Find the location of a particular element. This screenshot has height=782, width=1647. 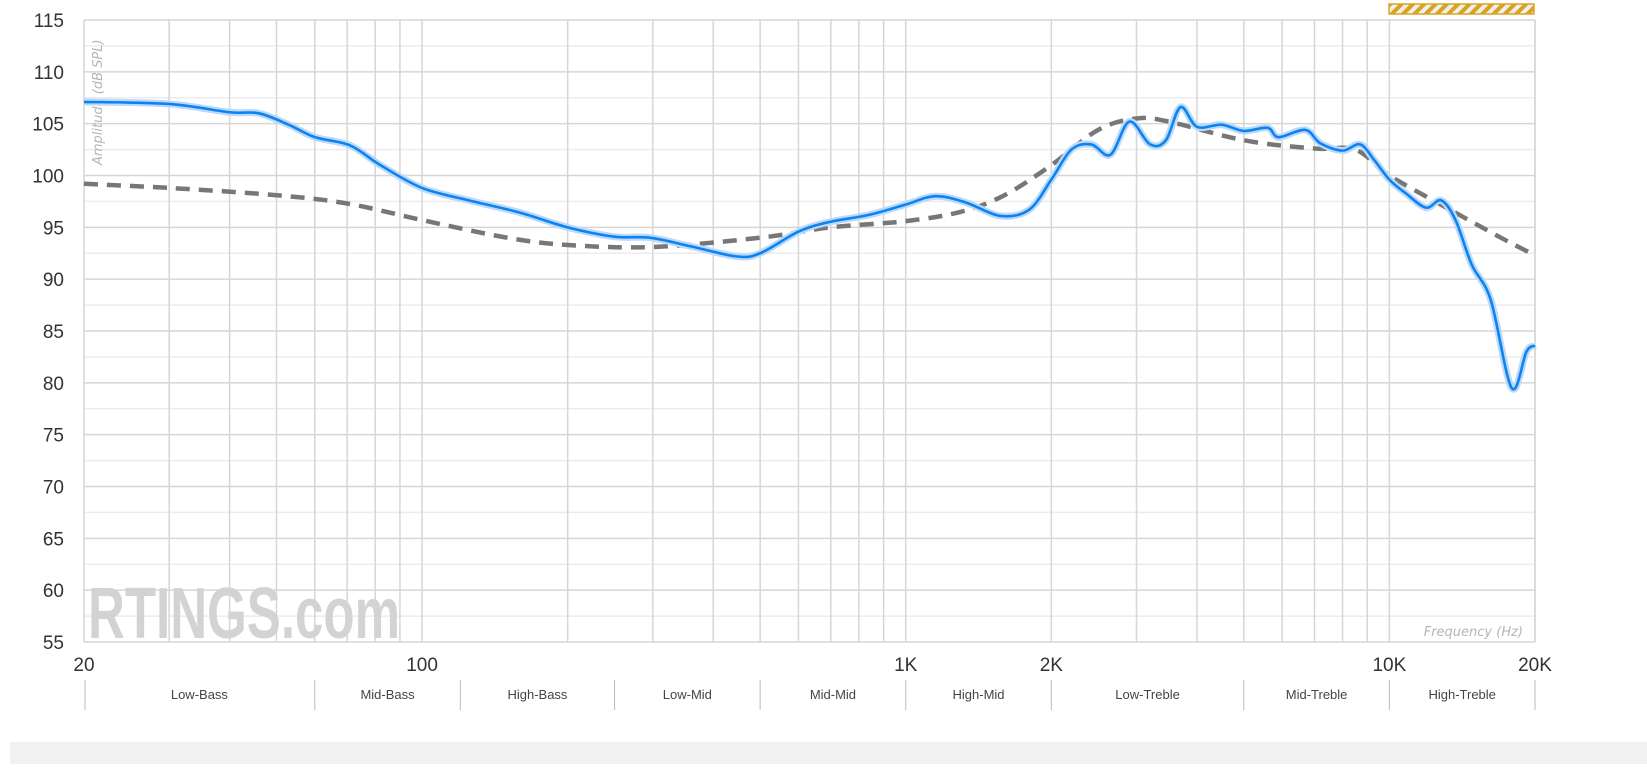

y-tick-label: 70 is located at coordinates (53, 488).